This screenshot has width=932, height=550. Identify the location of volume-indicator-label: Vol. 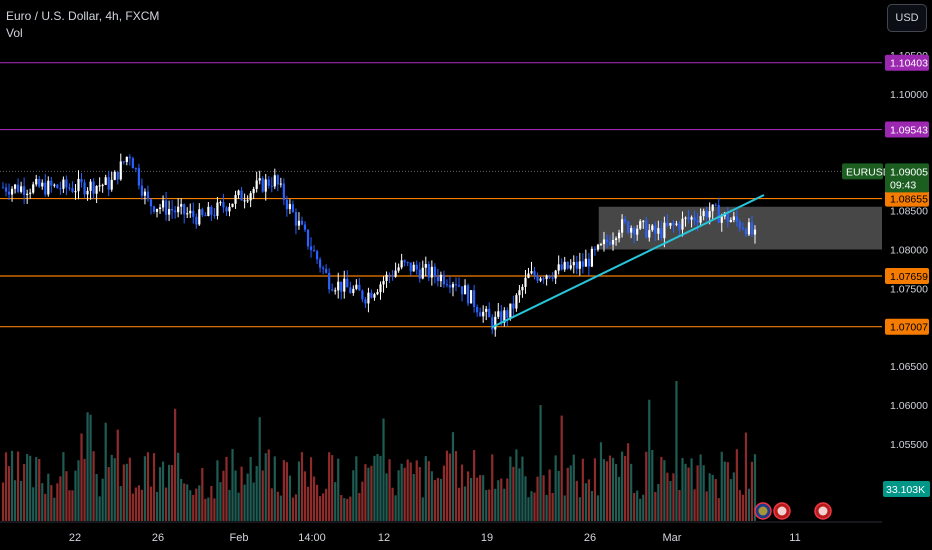
(14, 33).